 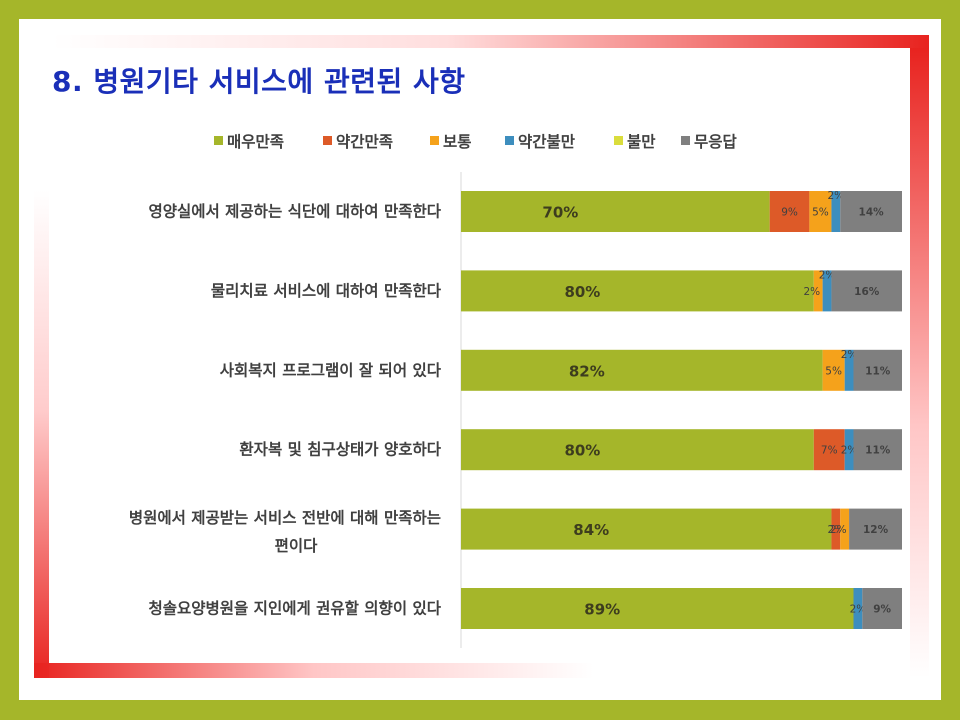 I want to click on legend-label: 매우만족, so click(x=255, y=142).